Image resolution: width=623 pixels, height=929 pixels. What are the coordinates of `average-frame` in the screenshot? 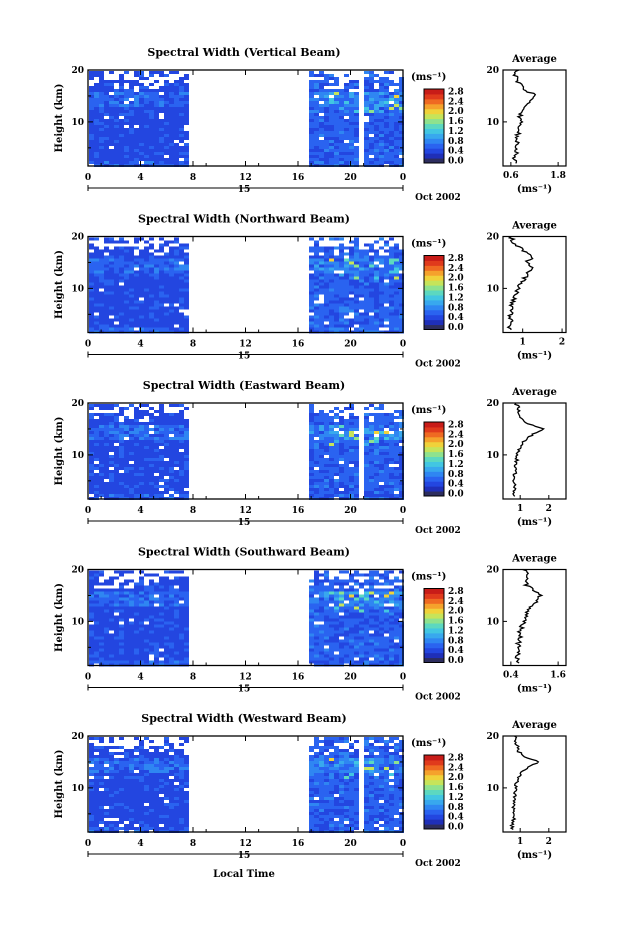 It's located at (534, 118).